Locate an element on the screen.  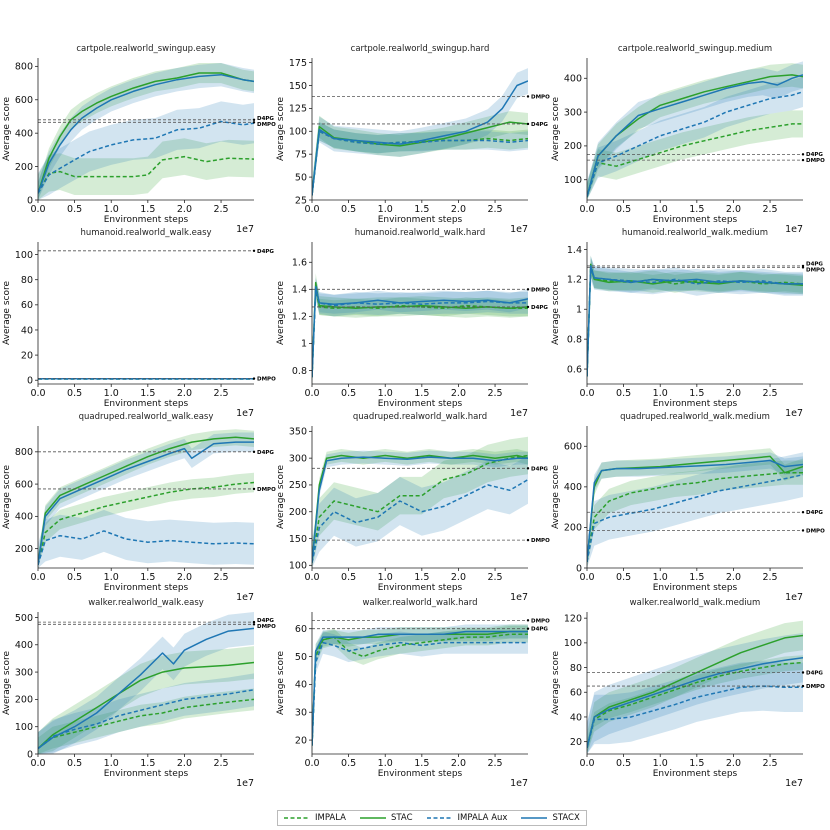
legend-label-impala-aux: IMPALA Aux is located at coordinates (482, 818).